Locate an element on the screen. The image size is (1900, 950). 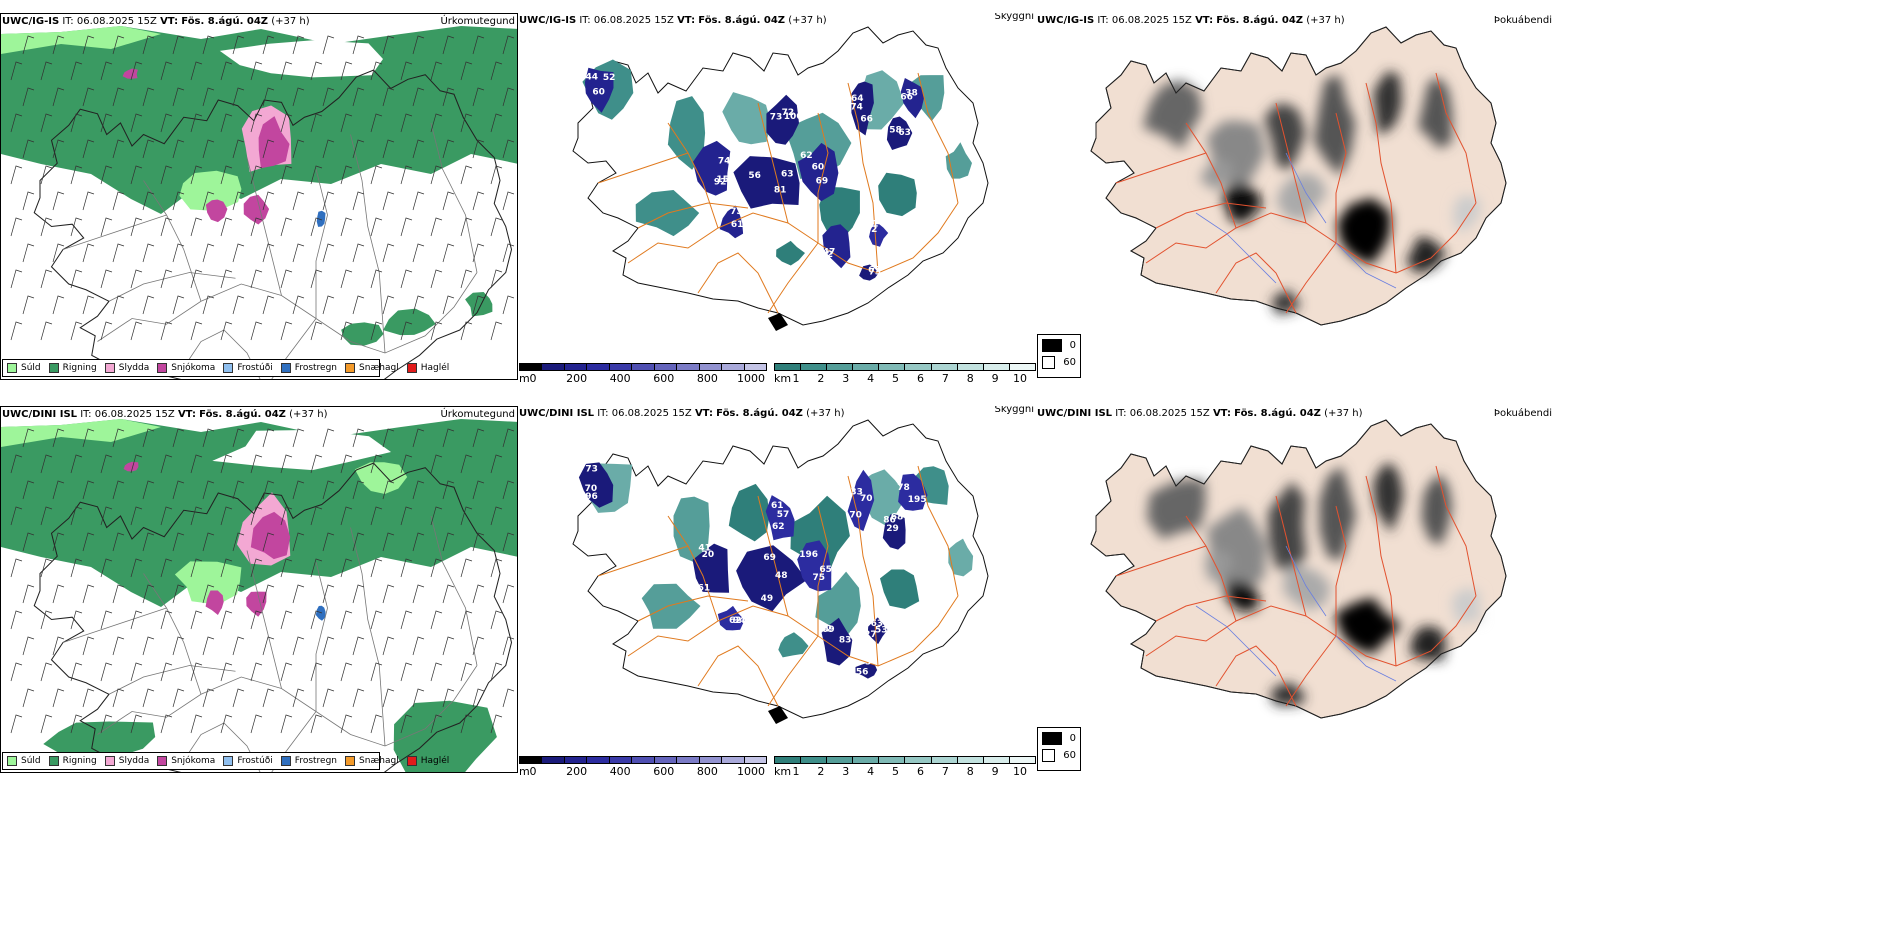
snow-area is located at coordinates (256, 604).